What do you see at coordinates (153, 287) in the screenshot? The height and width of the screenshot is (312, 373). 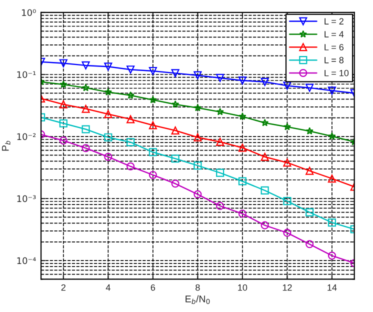 I see `x-tick-label: 6` at bounding box center [153, 287].